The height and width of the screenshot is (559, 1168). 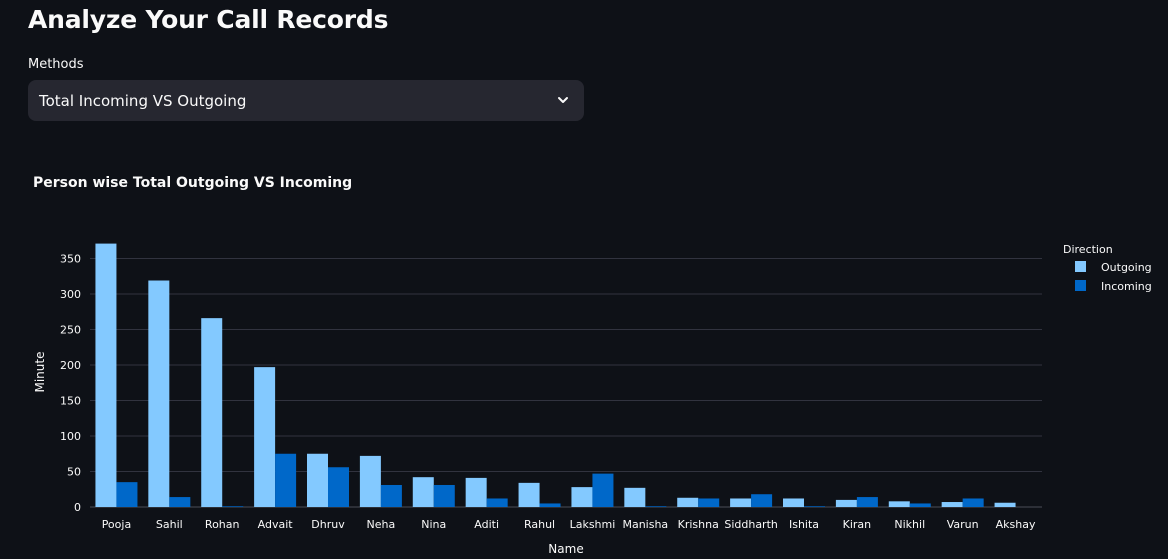 What do you see at coordinates (70, 330) in the screenshot?
I see `y-tick-label: 250` at bounding box center [70, 330].